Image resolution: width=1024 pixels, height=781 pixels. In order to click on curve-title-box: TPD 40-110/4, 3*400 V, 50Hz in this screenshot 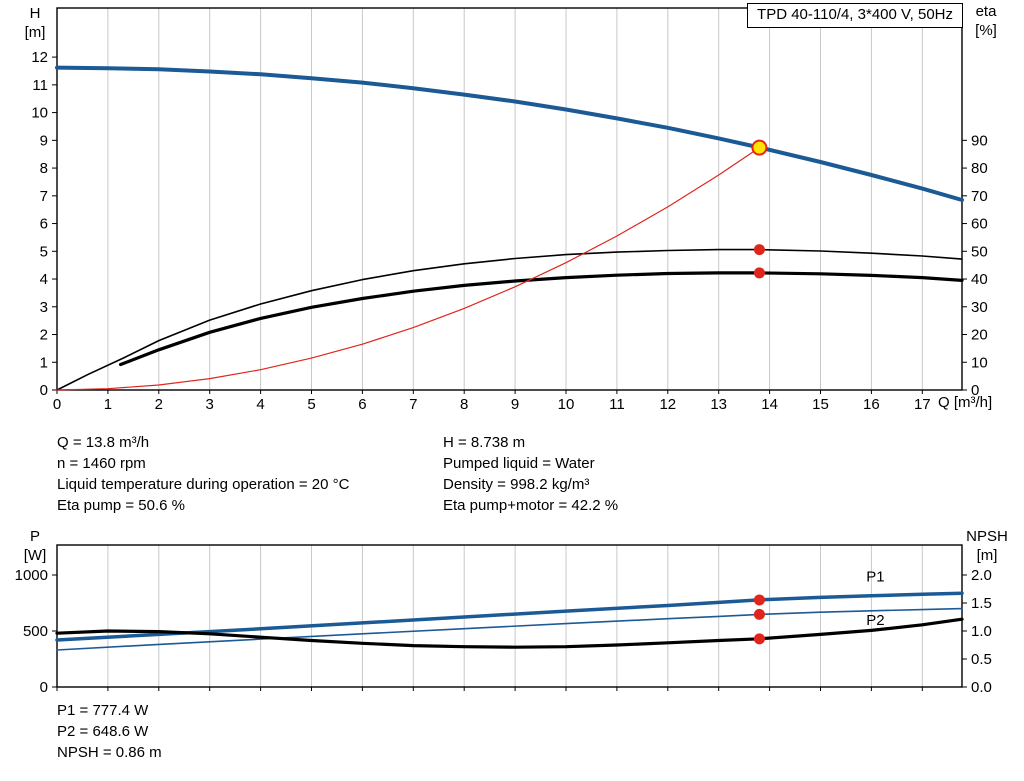, I will do `click(855, 15)`.